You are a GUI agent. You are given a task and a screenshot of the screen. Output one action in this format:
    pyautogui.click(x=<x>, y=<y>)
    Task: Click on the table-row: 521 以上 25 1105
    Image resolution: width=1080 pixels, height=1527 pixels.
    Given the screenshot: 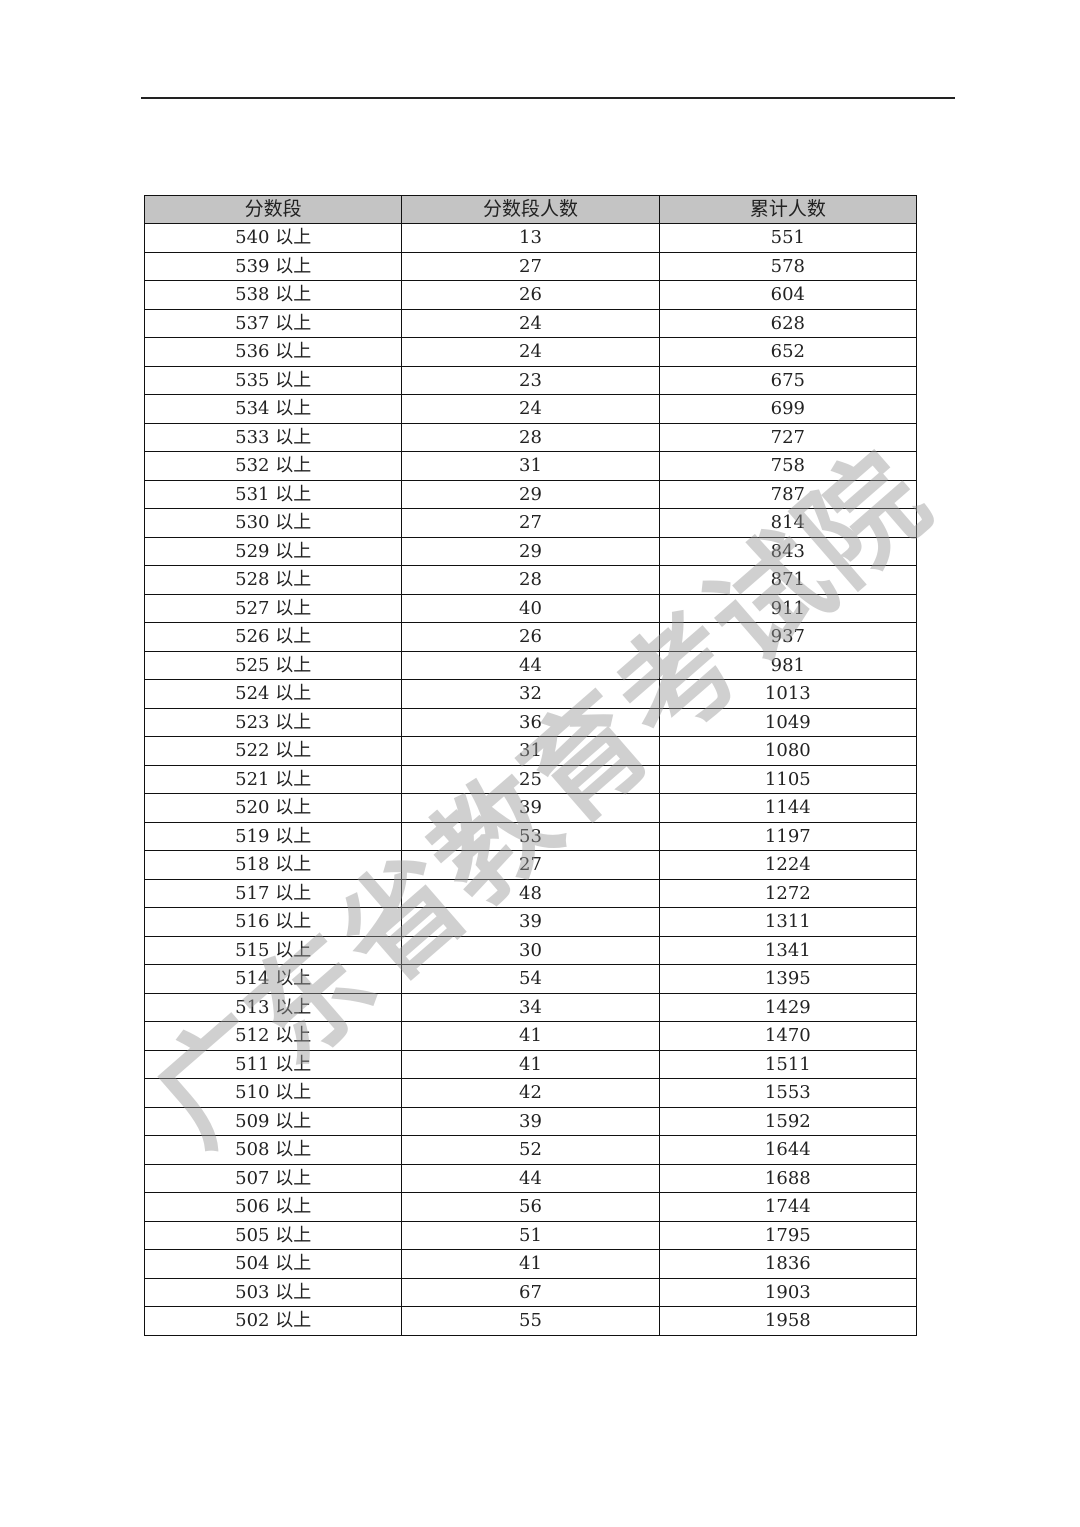 What is the action you would take?
    pyautogui.click(x=530, y=779)
    